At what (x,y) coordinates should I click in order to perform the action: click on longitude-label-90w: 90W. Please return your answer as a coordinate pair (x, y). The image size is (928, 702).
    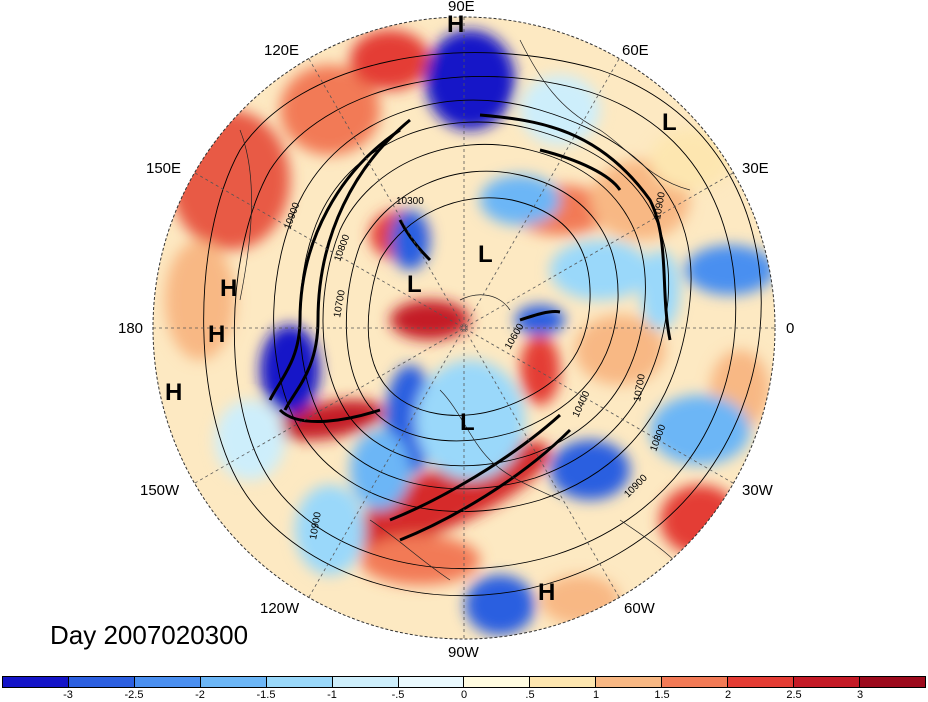
    Looking at the image, I should click on (463, 652).